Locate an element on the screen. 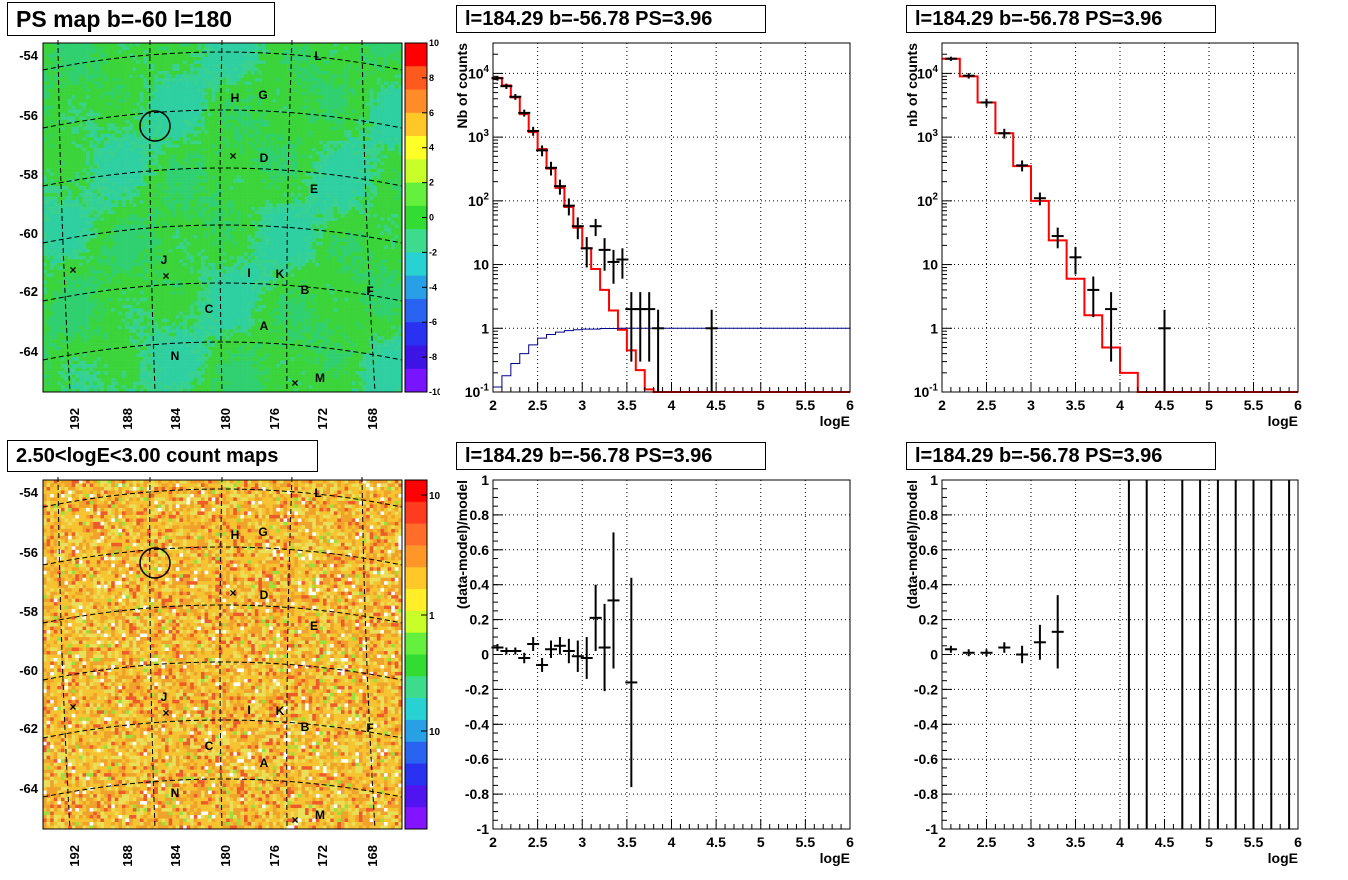 This screenshot has height=880, width=1348. x-tick-label: 180 is located at coordinates (225, 856).